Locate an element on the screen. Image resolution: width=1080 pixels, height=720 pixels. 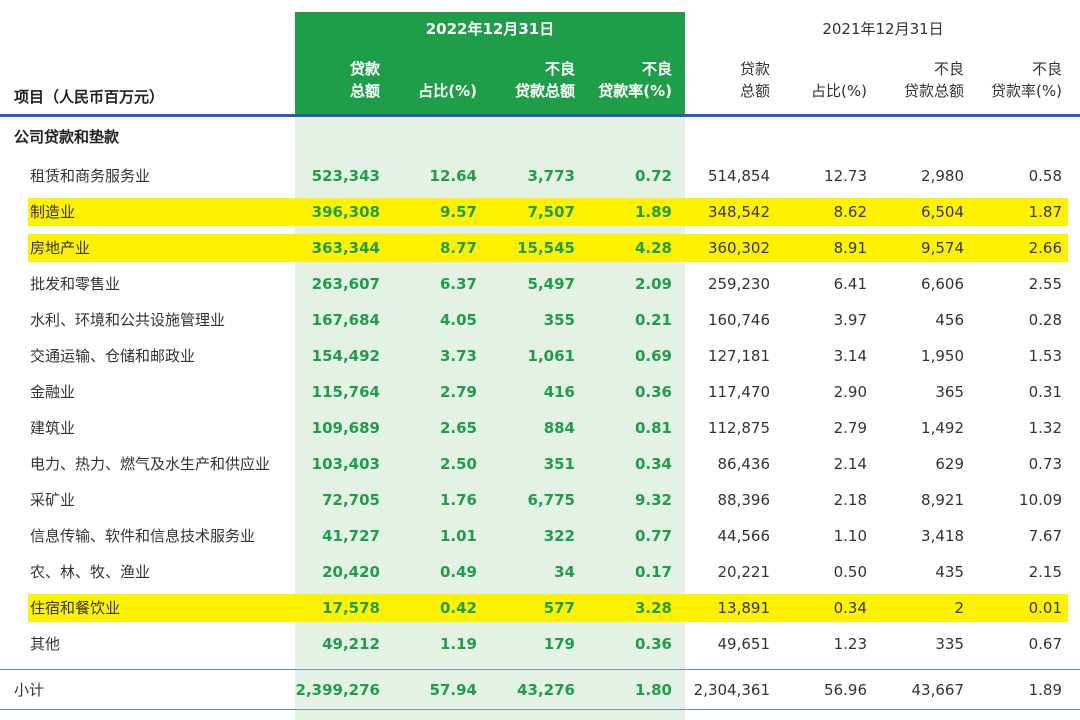
cell-npl-total-2022: 577 is located at coordinates (559, 608).